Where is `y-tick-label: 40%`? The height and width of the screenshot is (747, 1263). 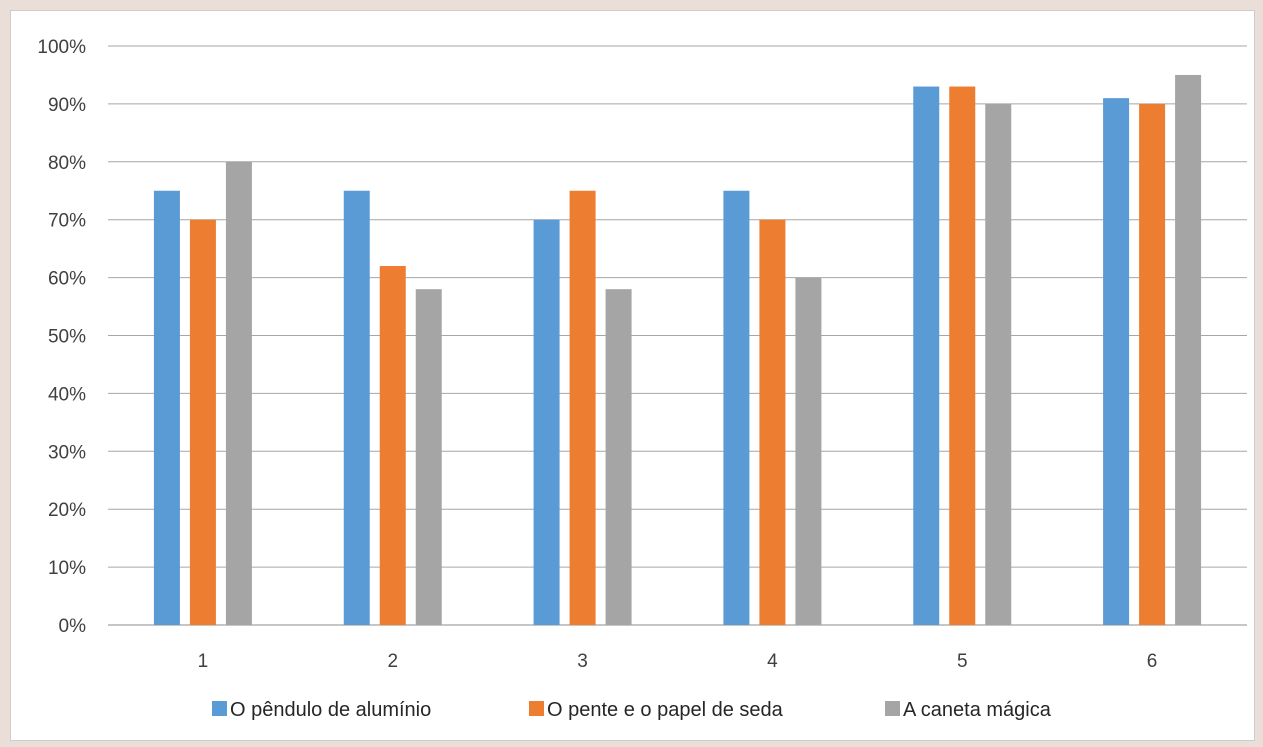 y-tick-label: 40% is located at coordinates (67, 394).